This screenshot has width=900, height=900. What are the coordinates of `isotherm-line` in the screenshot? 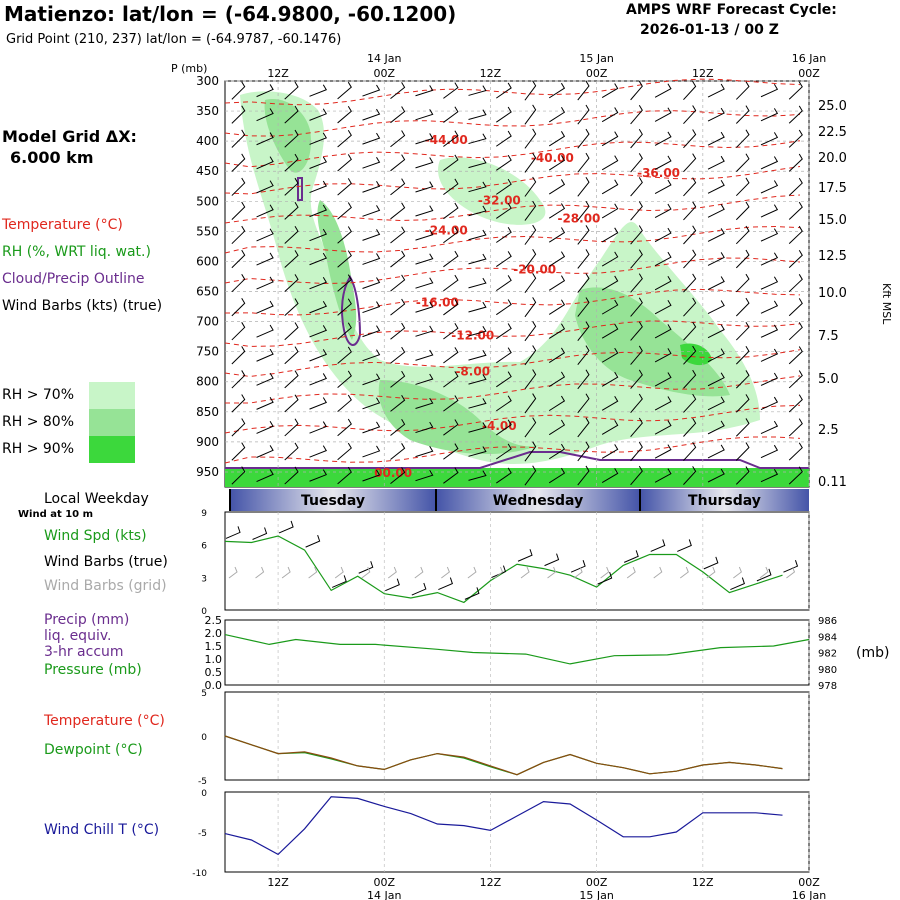 It's located at (512, 419).